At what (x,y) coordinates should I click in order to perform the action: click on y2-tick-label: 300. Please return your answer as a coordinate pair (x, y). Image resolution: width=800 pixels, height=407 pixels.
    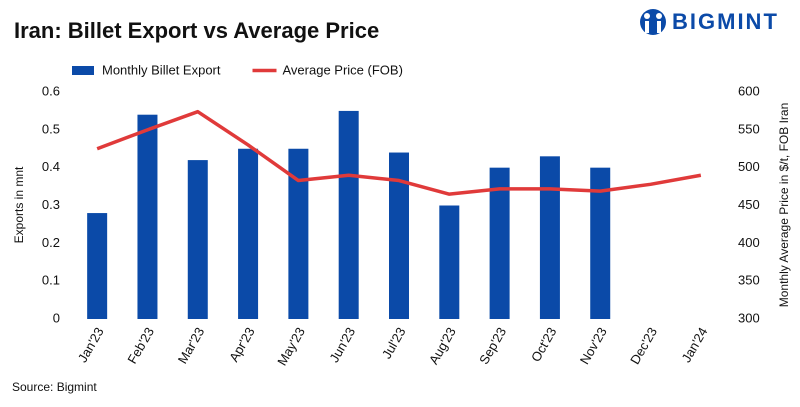
    Looking at the image, I should click on (749, 317).